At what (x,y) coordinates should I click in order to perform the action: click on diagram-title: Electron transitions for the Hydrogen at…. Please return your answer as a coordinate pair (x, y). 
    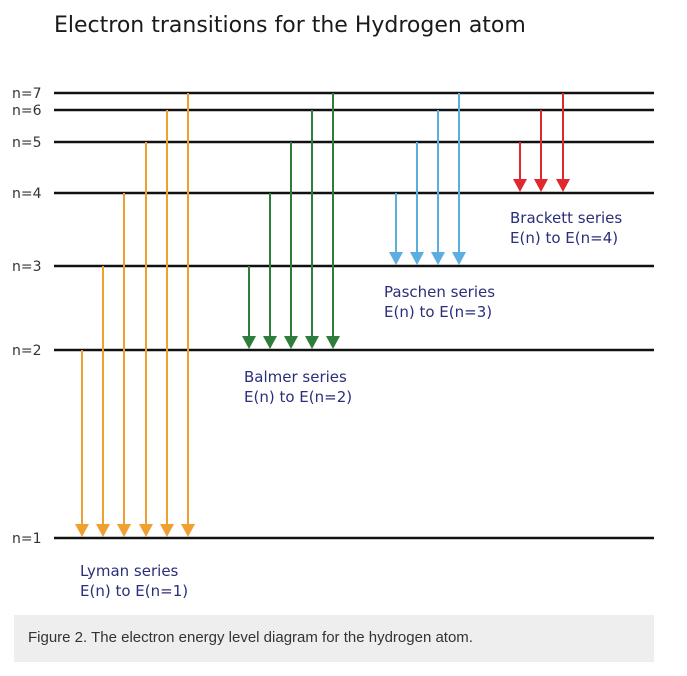
    Looking at the image, I should click on (290, 25).